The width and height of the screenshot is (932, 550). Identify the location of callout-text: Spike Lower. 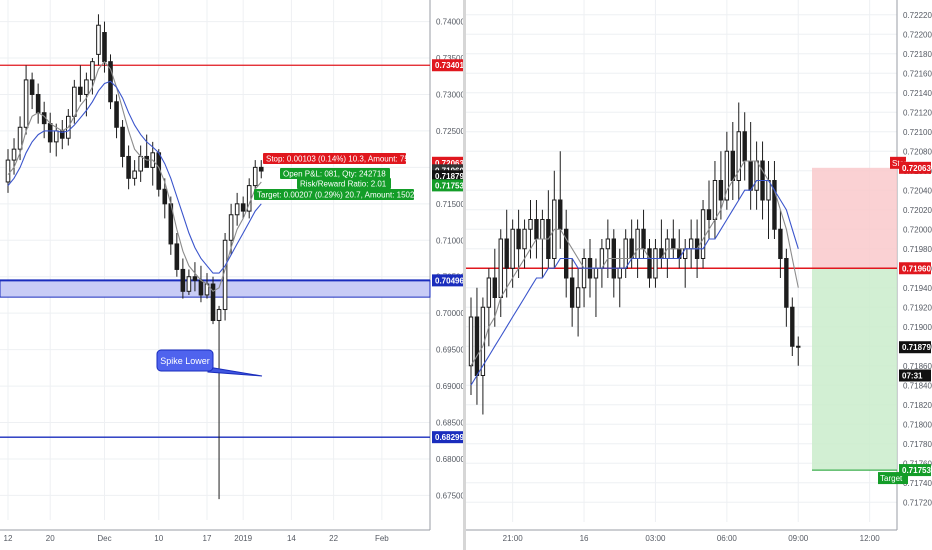
(185, 361).